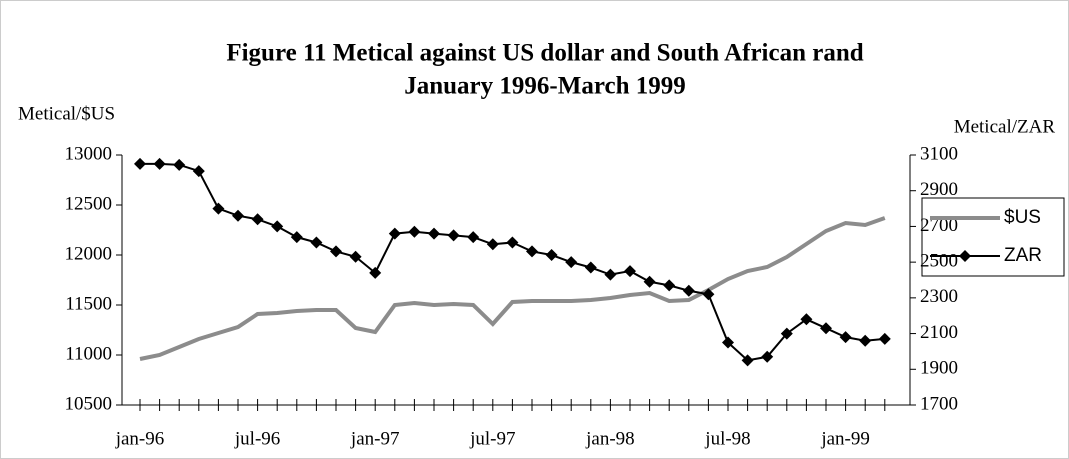 This screenshot has width=1069, height=459. I want to click on x-tick-label: jan-97, so click(375, 438).